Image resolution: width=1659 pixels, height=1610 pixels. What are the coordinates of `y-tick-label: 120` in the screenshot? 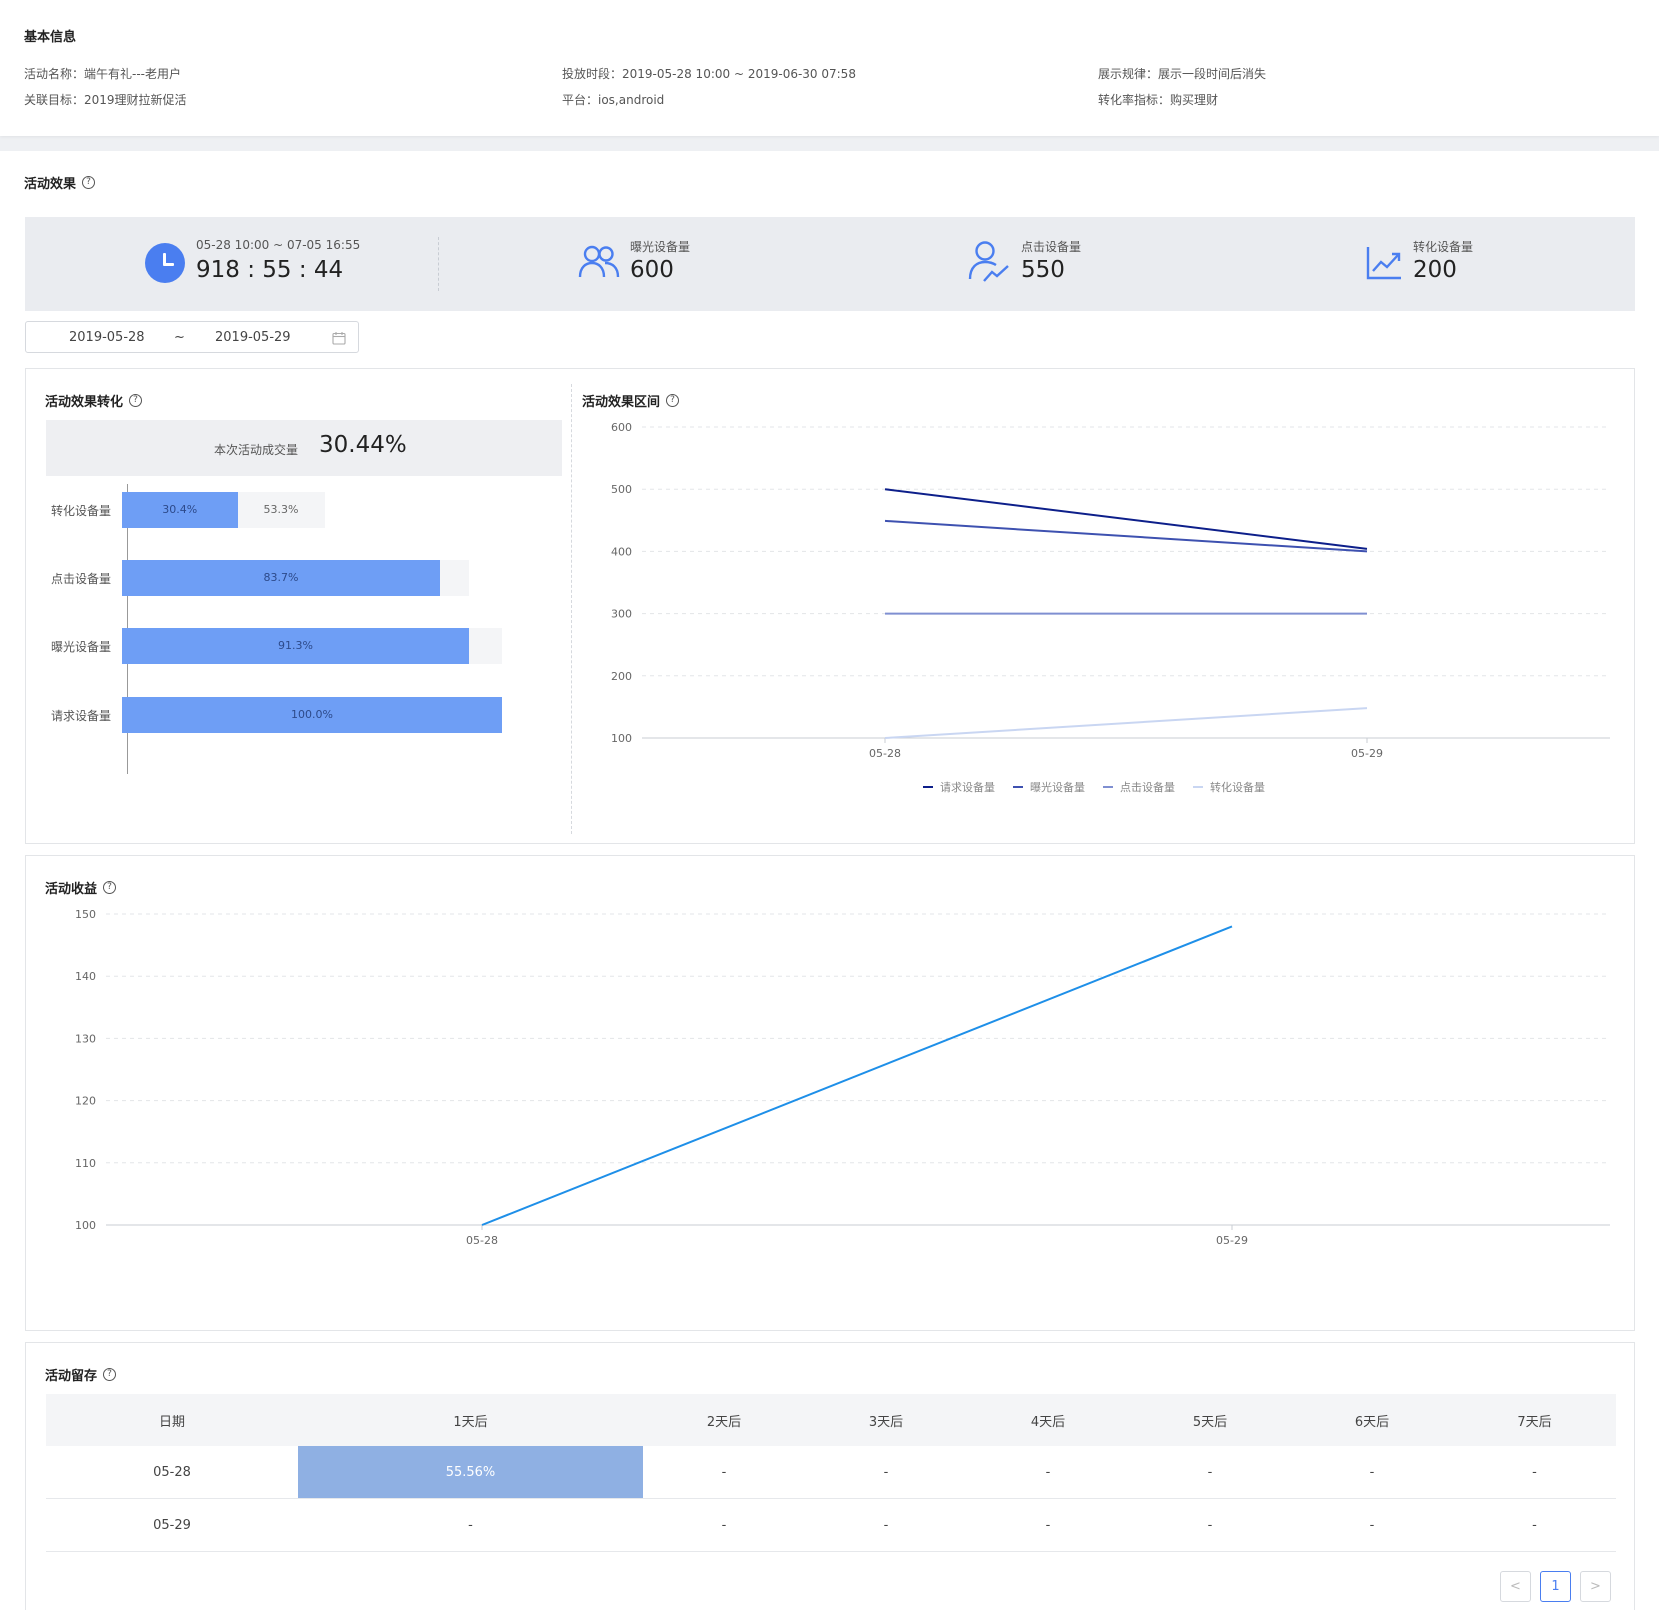 It's located at (85, 1101).